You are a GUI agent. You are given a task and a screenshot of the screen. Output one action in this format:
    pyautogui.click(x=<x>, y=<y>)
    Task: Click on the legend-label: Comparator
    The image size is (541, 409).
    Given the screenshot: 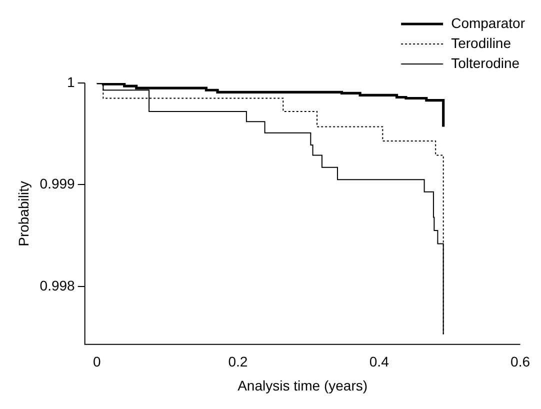 What is the action you would take?
    pyautogui.click(x=488, y=22)
    